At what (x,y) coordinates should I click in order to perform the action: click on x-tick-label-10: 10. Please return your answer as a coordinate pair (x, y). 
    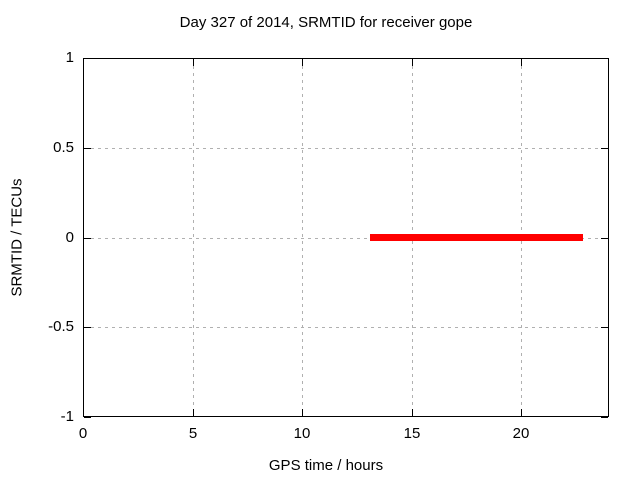
    Looking at the image, I should click on (302, 433).